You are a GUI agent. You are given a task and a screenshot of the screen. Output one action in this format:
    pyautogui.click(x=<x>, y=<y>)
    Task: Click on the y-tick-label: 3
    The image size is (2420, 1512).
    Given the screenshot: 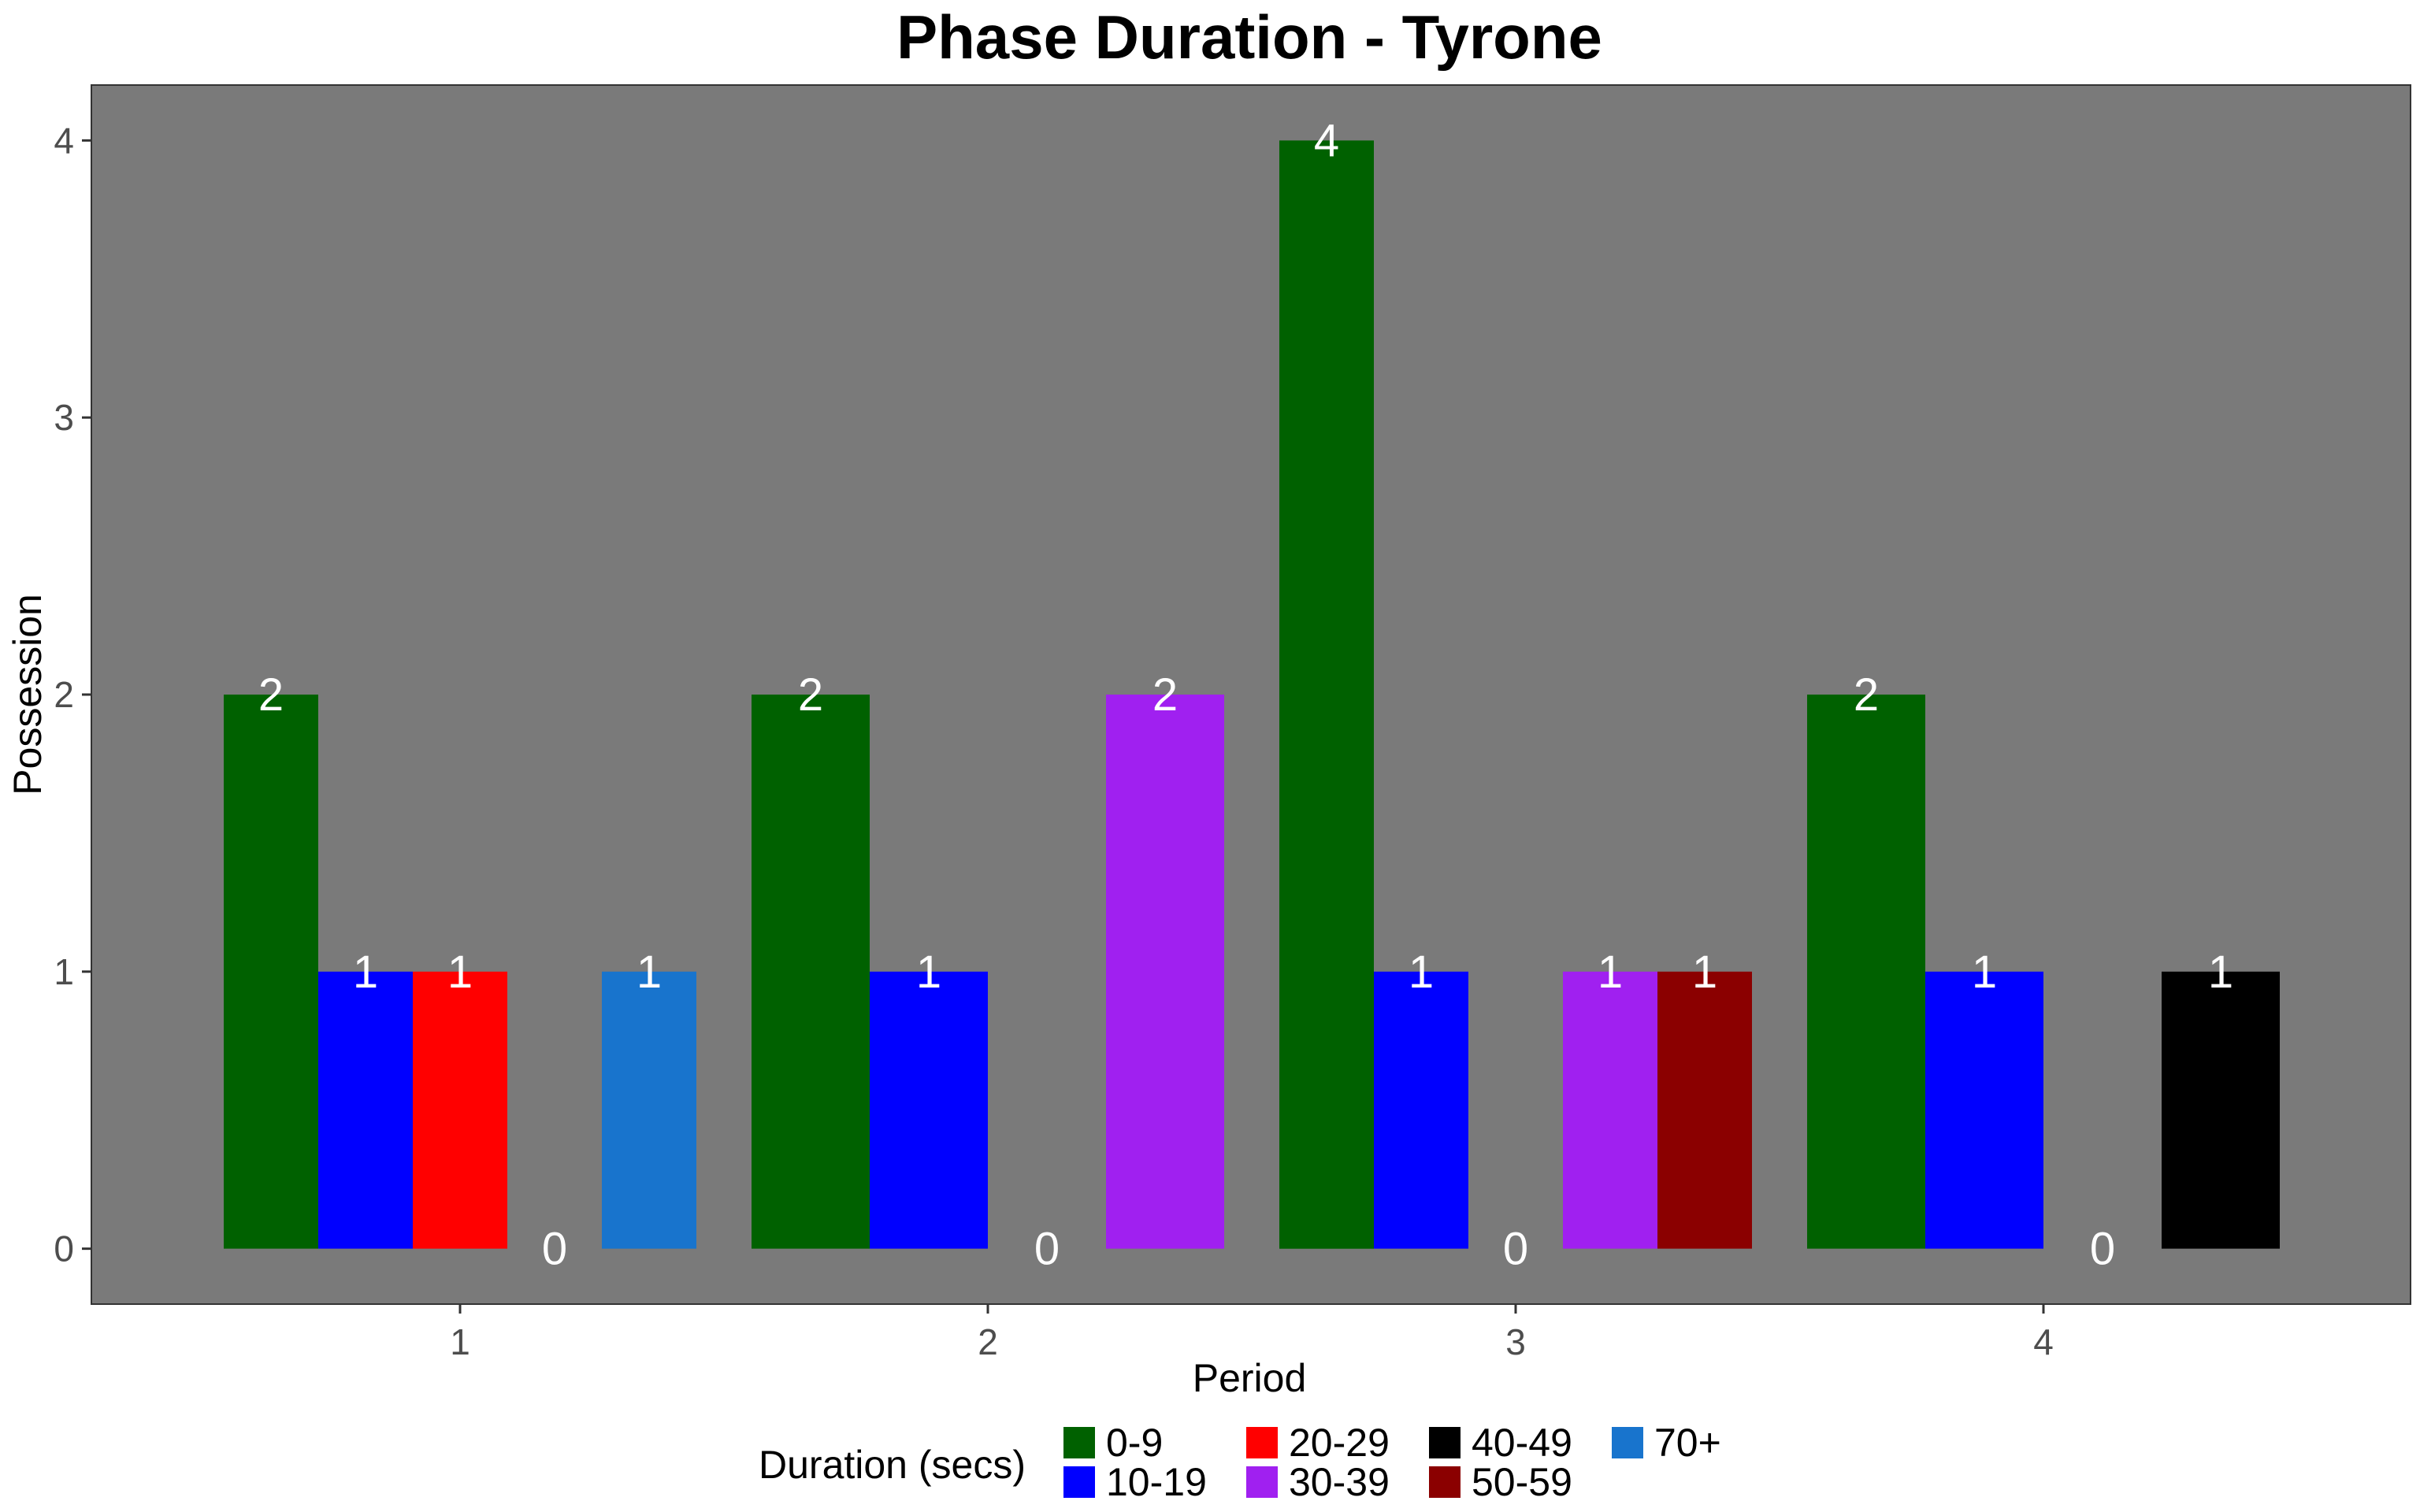 What is the action you would take?
    pyautogui.click(x=64, y=417)
    